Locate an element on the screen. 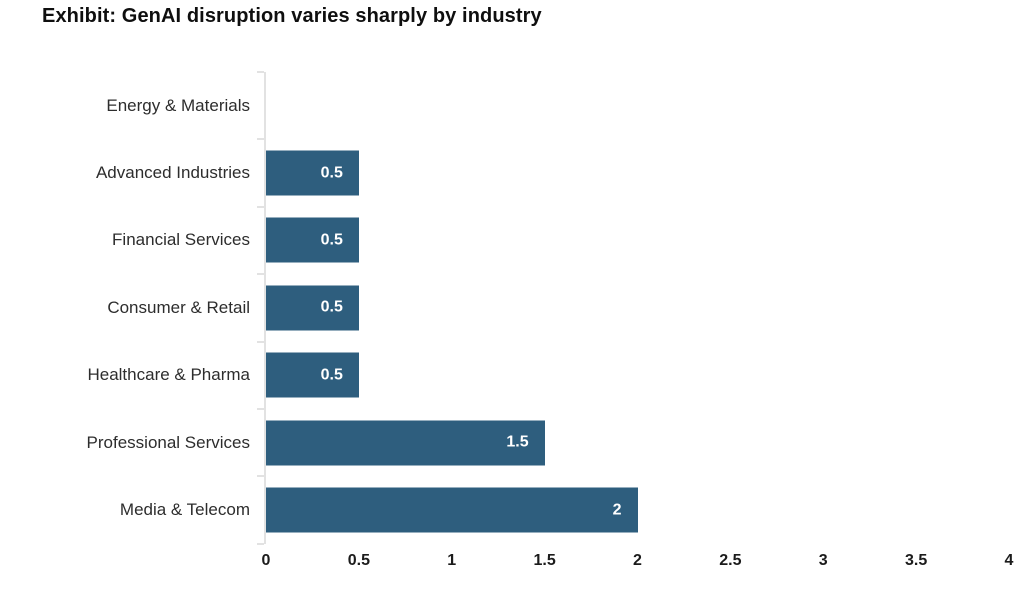 The height and width of the screenshot is (590, 1024). bar-row: Energy & Materials is located at coordinates (504, 105).